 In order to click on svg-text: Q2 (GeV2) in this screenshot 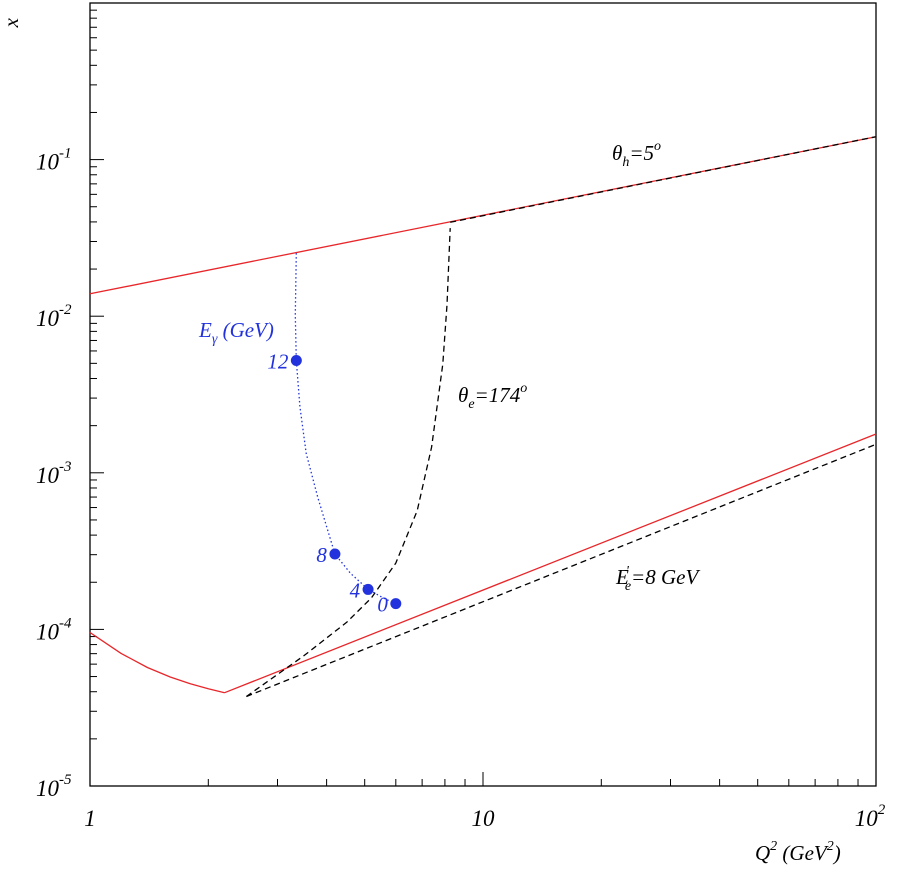, I will do `click(798, 852)`.